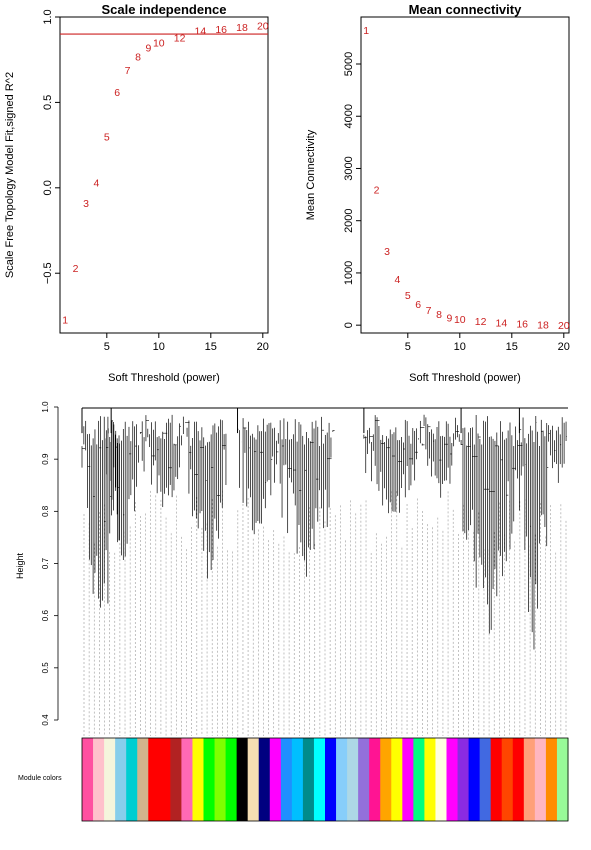 The height and width of the screenshot is (850, 591). I want to click on scale-plot-frame, so click(164, 175).